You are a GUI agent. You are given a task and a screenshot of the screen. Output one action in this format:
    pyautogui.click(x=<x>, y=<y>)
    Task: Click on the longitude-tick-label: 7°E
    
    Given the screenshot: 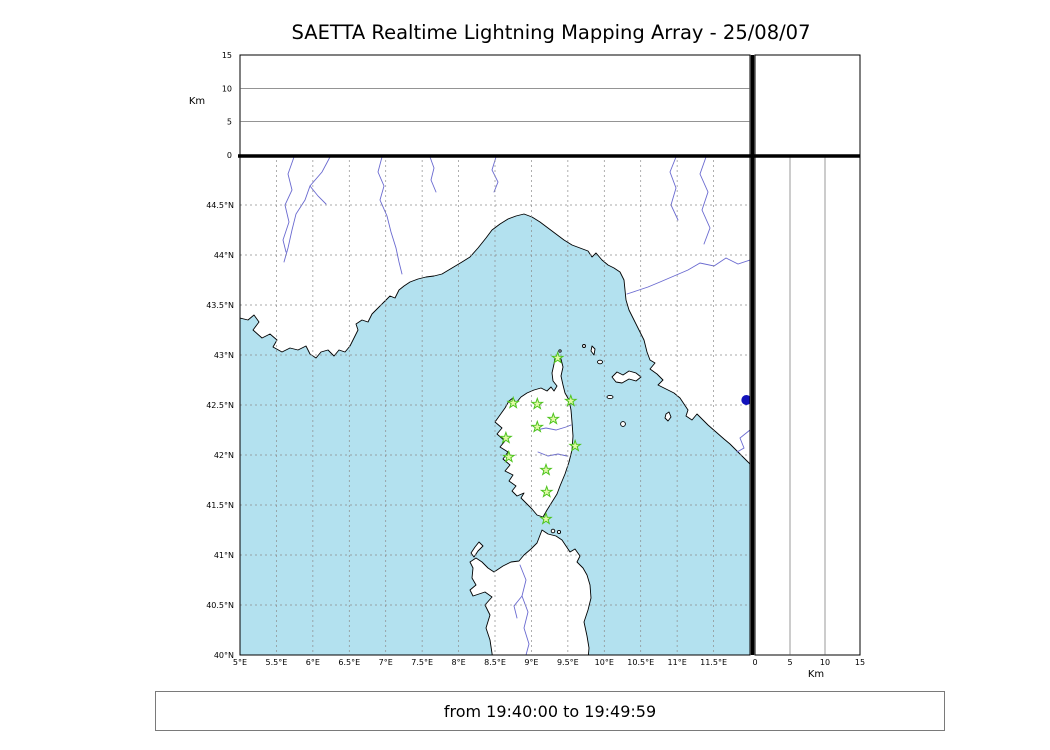 What is the action you would take?
    pyautogui.click(x=386, y=662)
    